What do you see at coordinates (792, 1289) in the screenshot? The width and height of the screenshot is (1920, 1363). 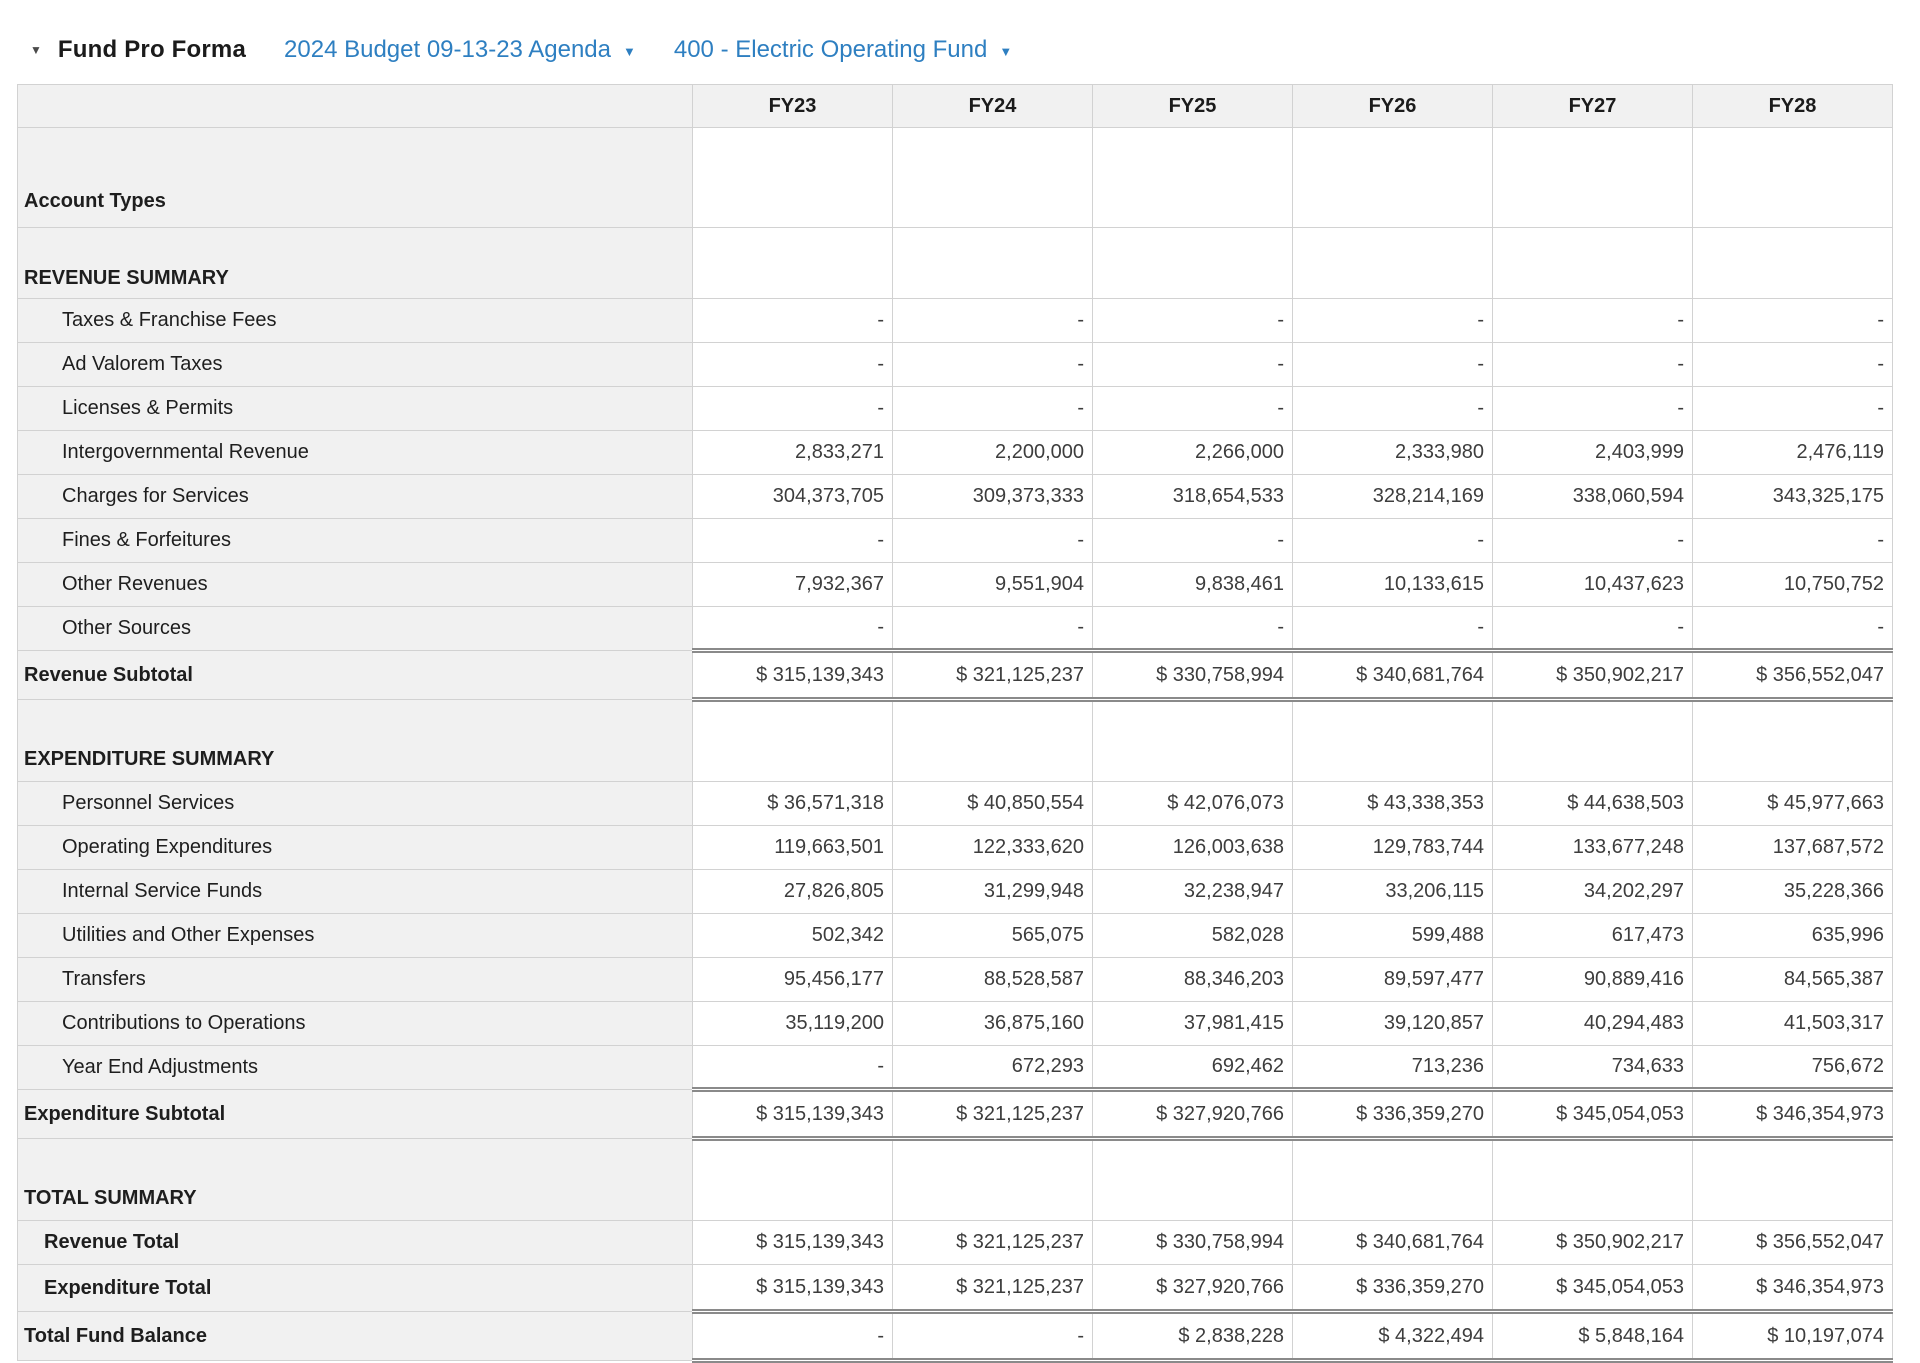 I see `data-cell-fy23: $ 315,139,343` at bounding box center [792, 1289].